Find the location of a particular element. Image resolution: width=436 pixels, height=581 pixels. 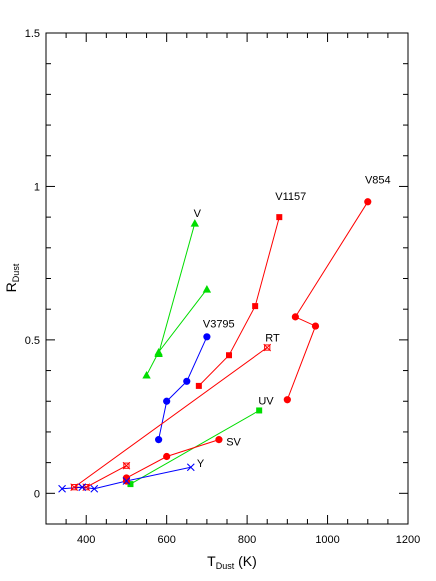

x-axis-label-sub: Dust is located at coordinates (225, 566).